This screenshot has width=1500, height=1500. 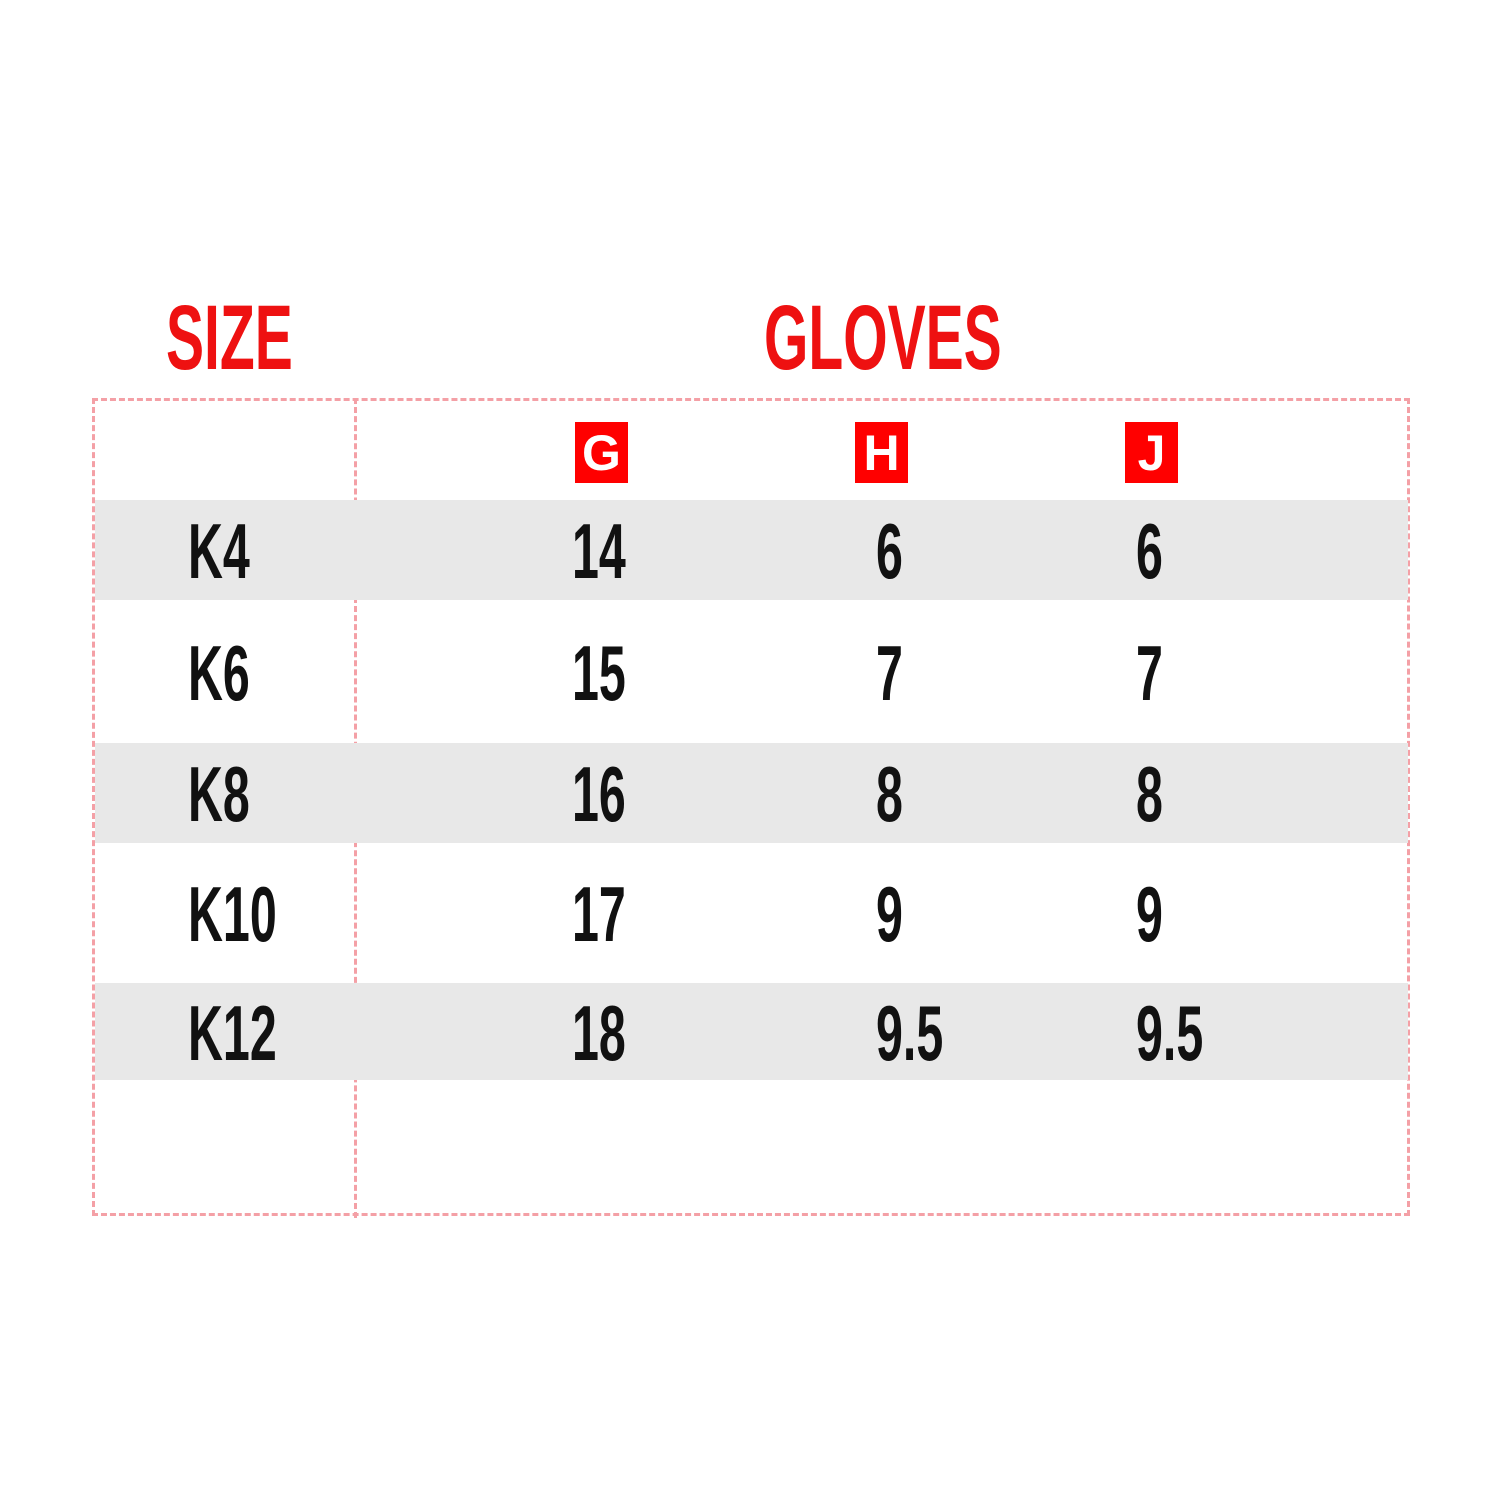 I want to click on size-heading: SIZE, so click(x=229, y=338).